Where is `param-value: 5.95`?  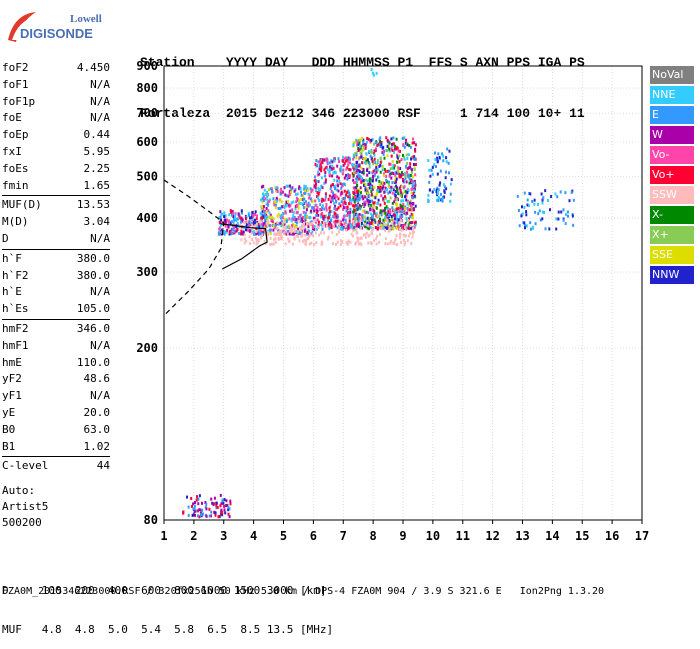 param-value: 5.95 is located at coordinates (97, 151).